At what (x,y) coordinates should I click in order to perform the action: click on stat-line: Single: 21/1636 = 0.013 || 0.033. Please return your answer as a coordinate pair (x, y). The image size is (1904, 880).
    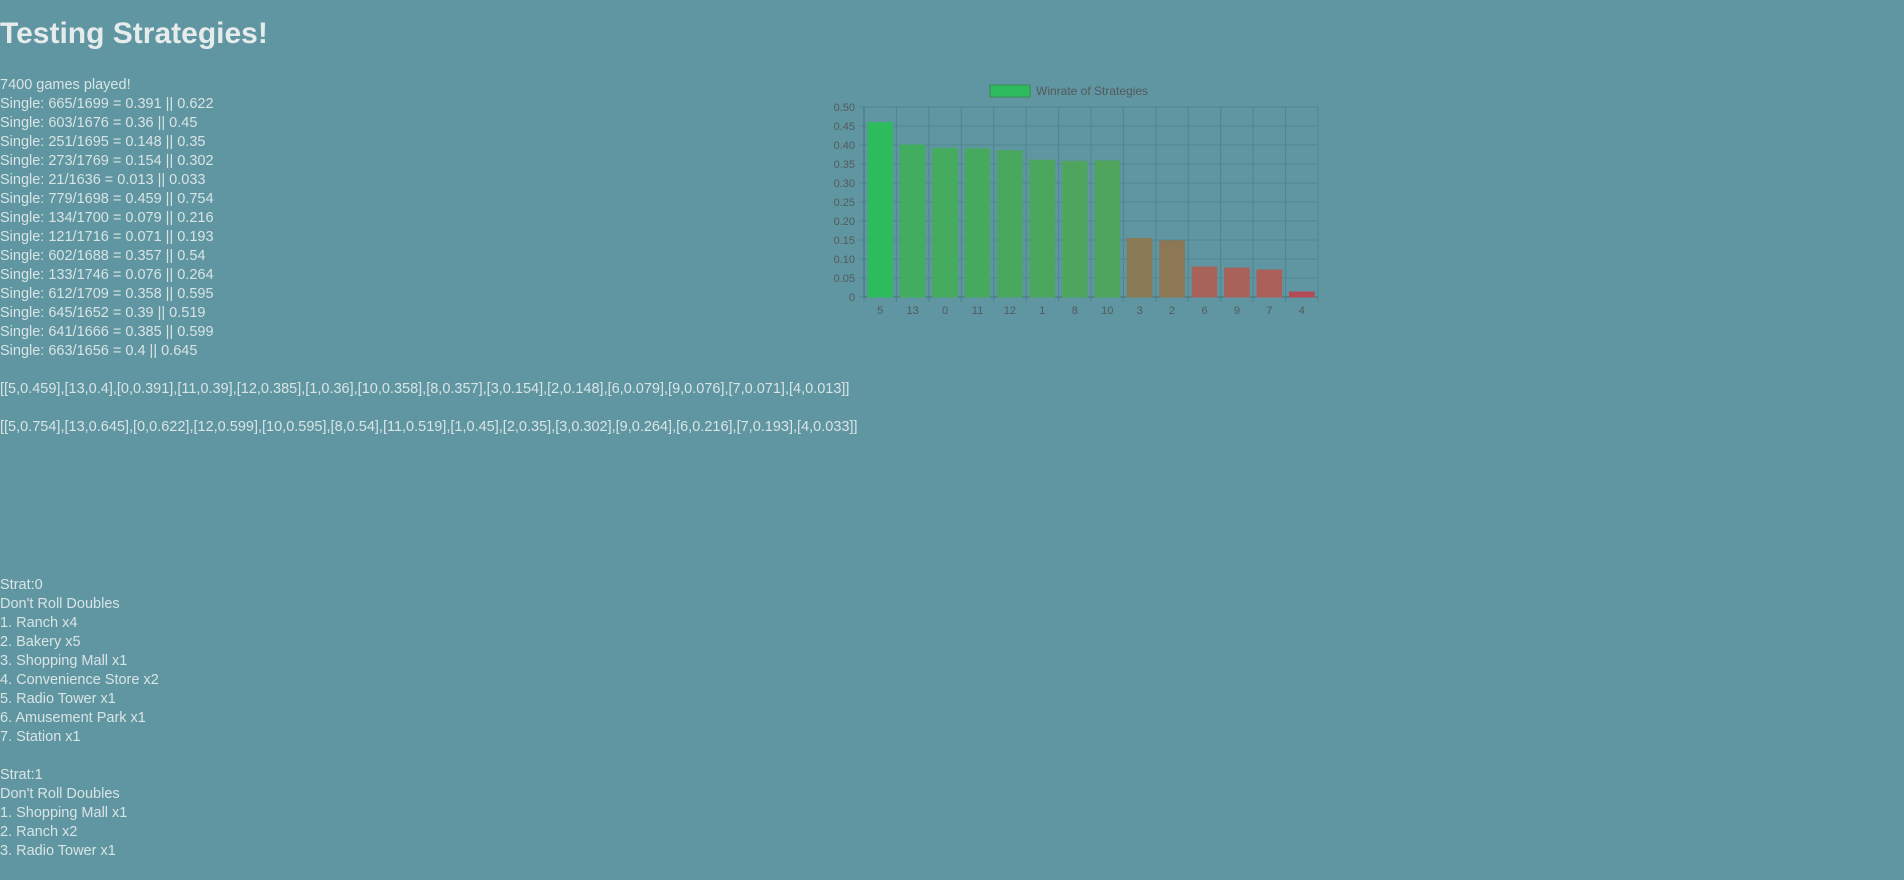
    Looking at the image, I should click on (103, 180).